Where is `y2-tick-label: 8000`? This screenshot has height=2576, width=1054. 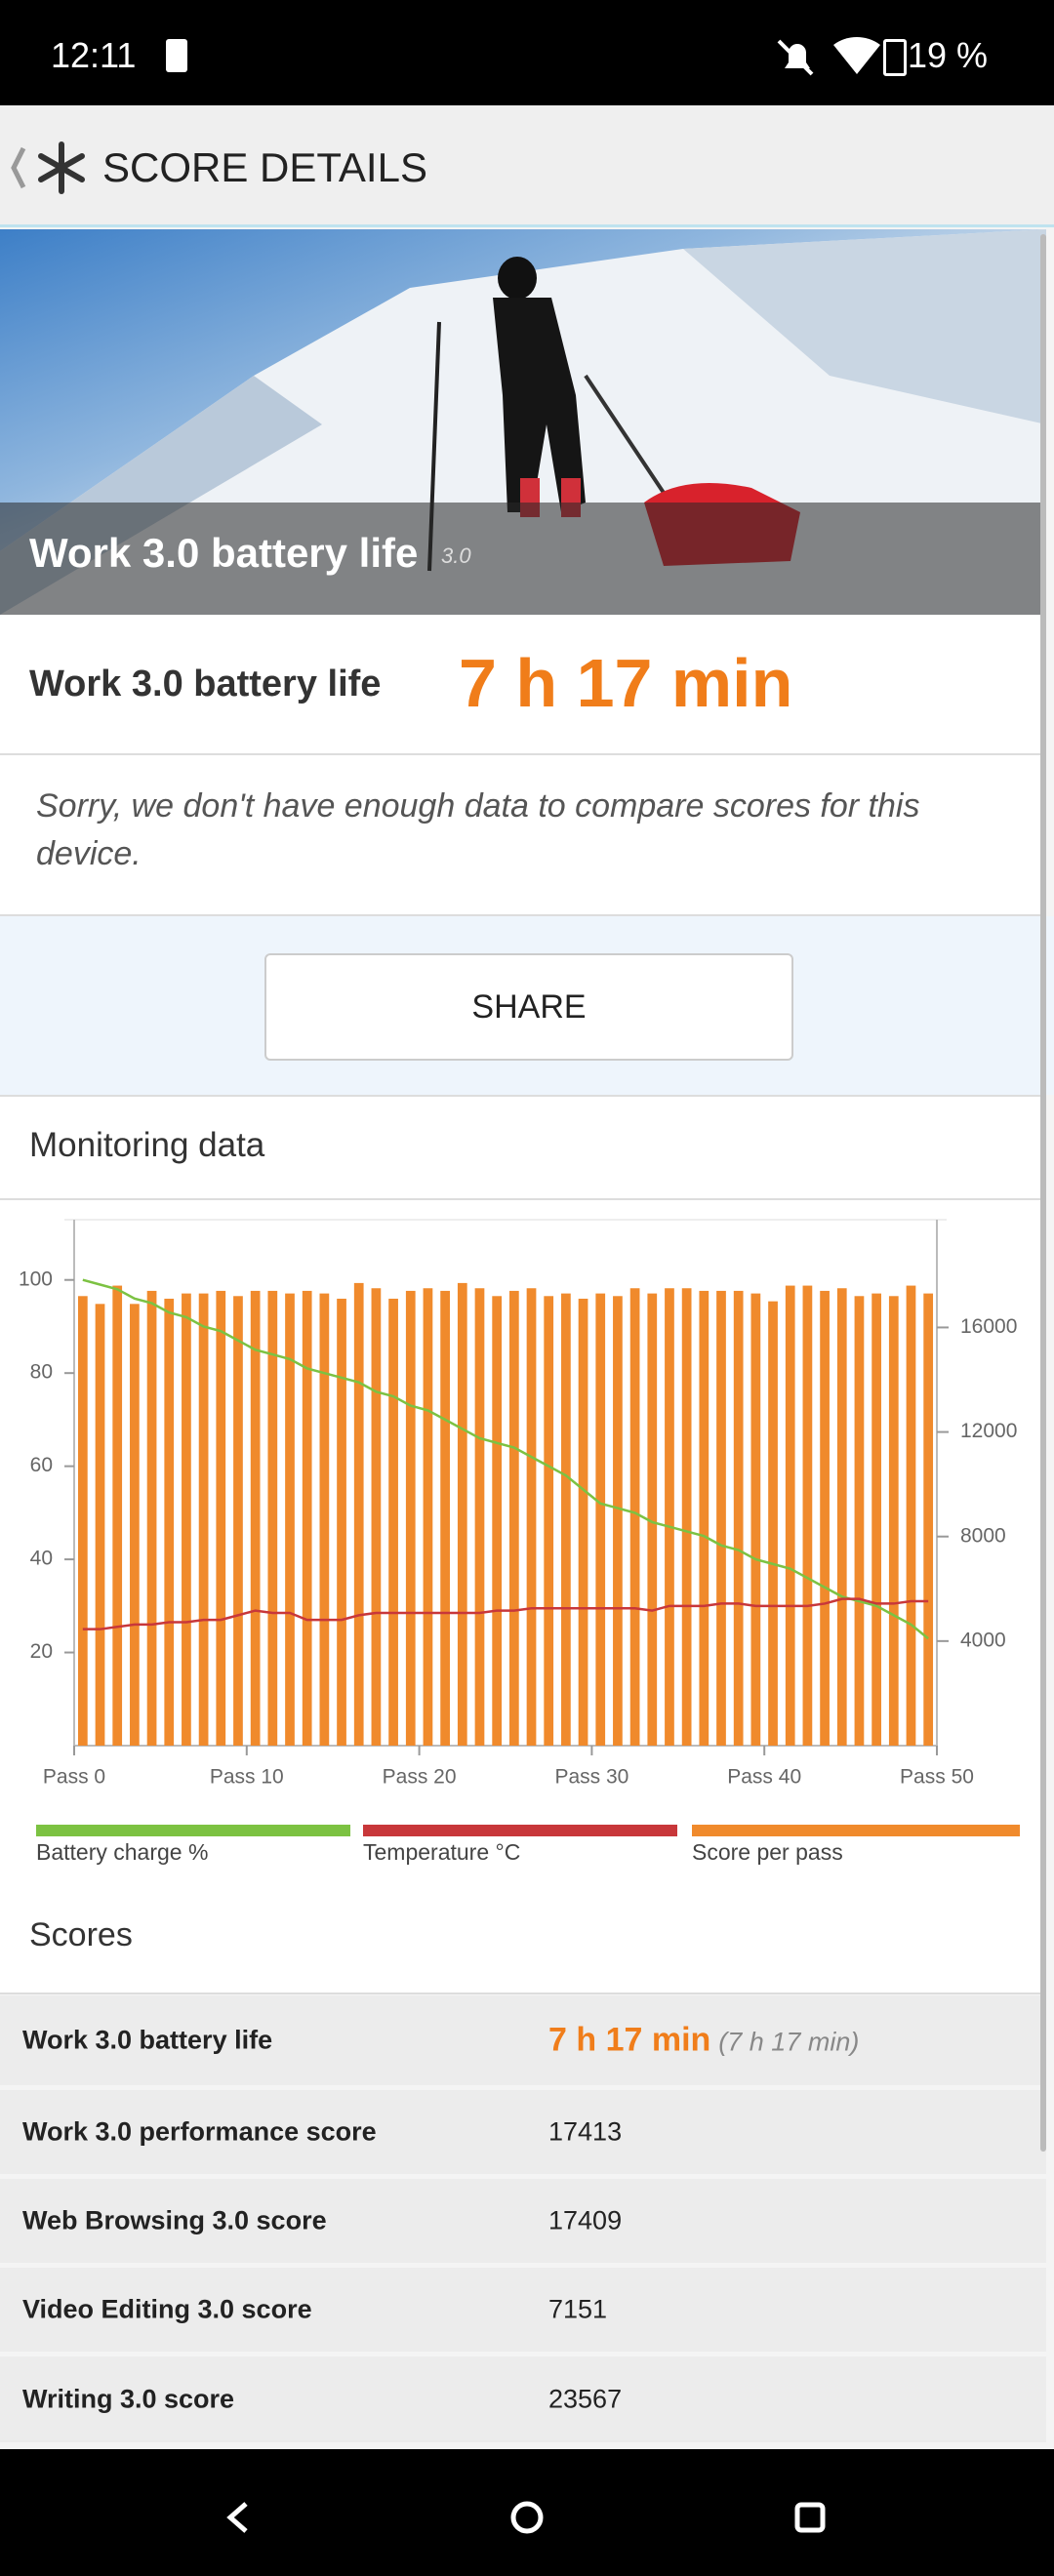
y2-tick-label: 8000 is located at coordinates (983, 1535).